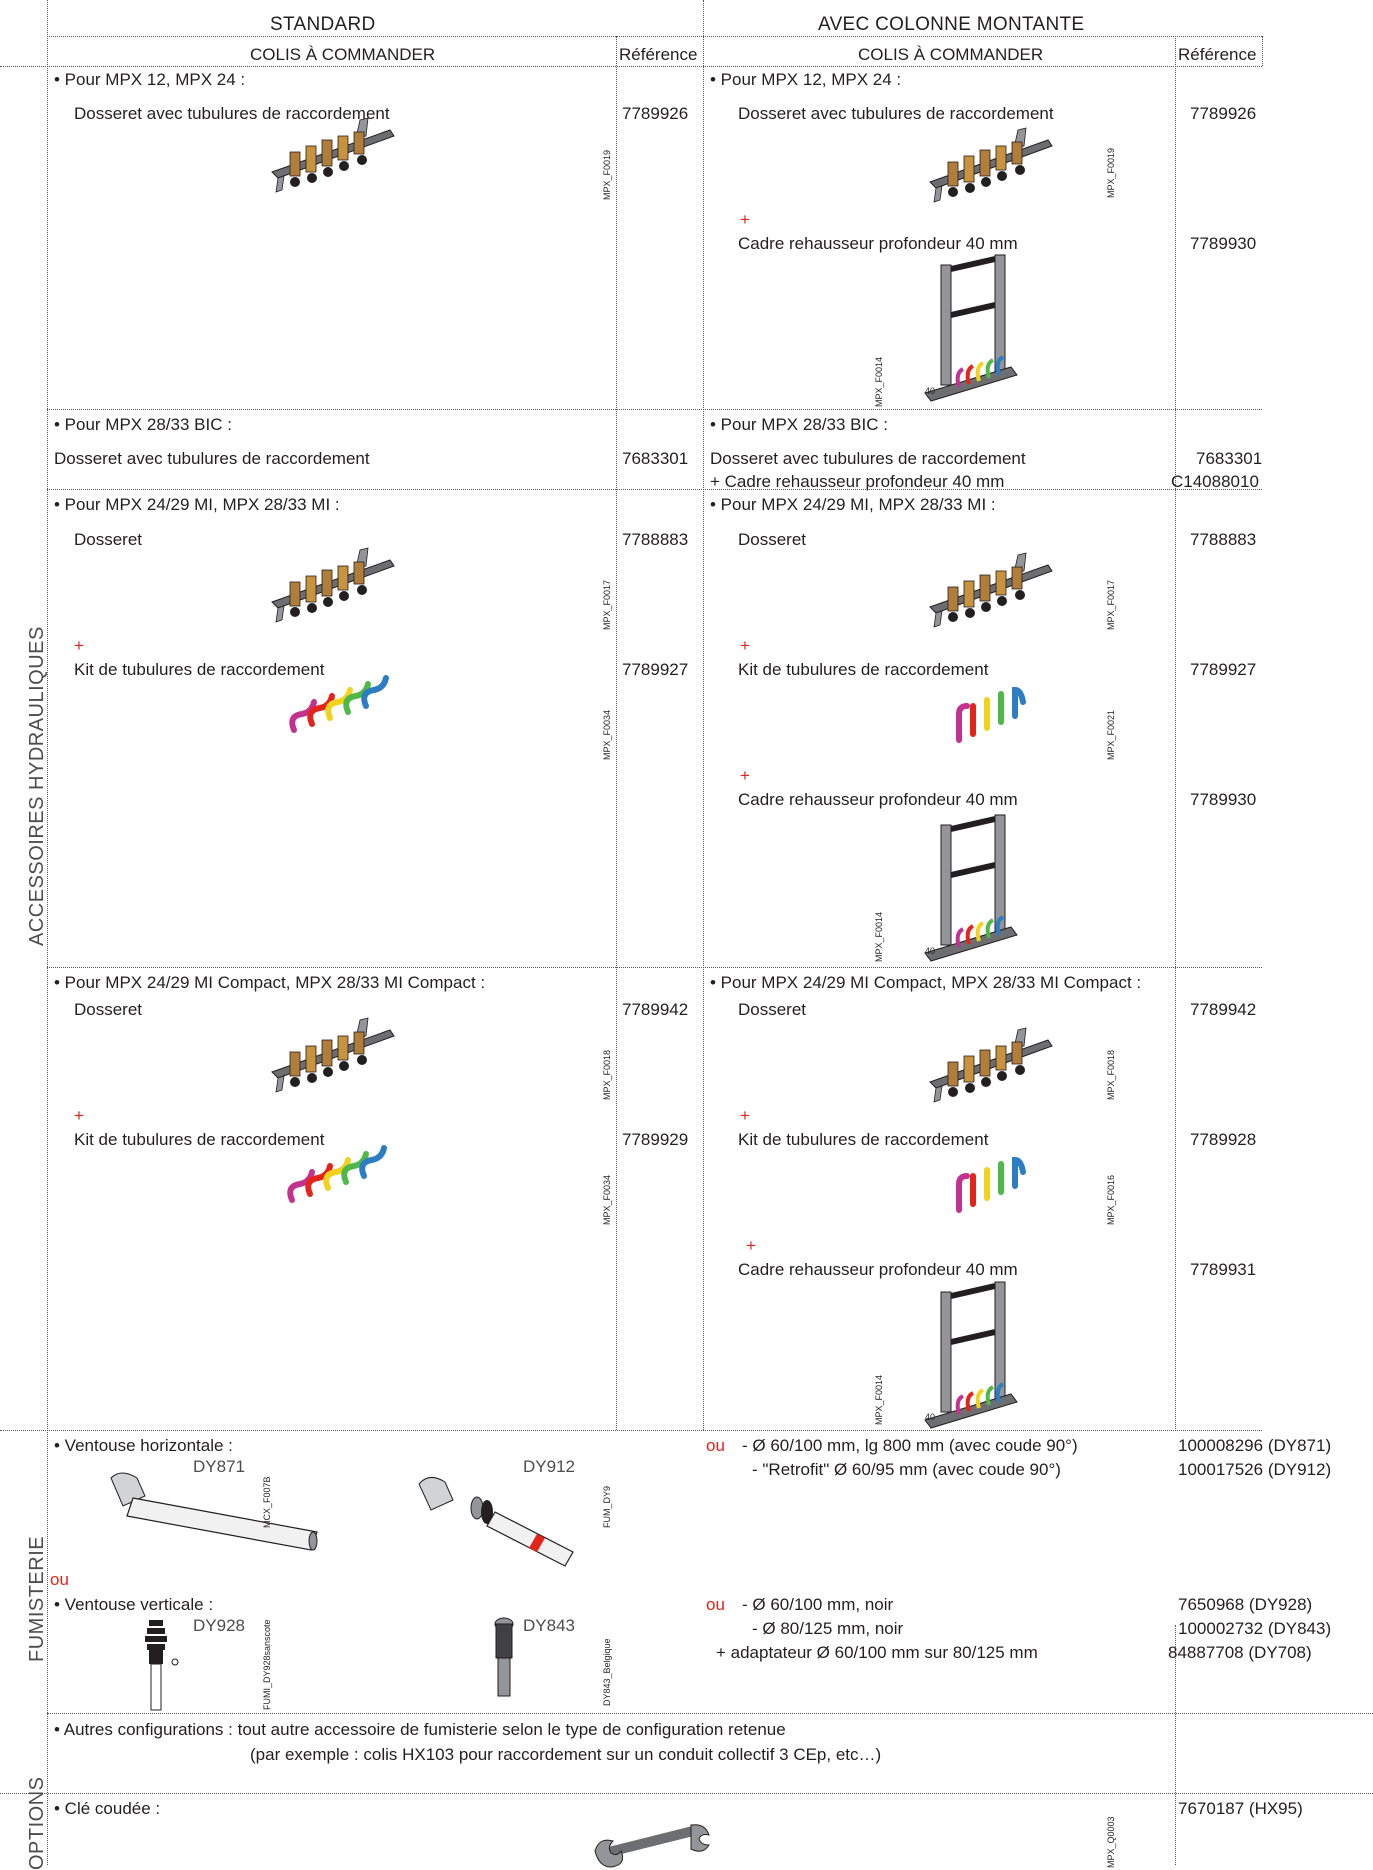 This screenshot has height=1870, width=1373. I want to click on v-opt3: + adaptateur Ø 60/100 mm sur 80/125 mm, so click(877, 1652).